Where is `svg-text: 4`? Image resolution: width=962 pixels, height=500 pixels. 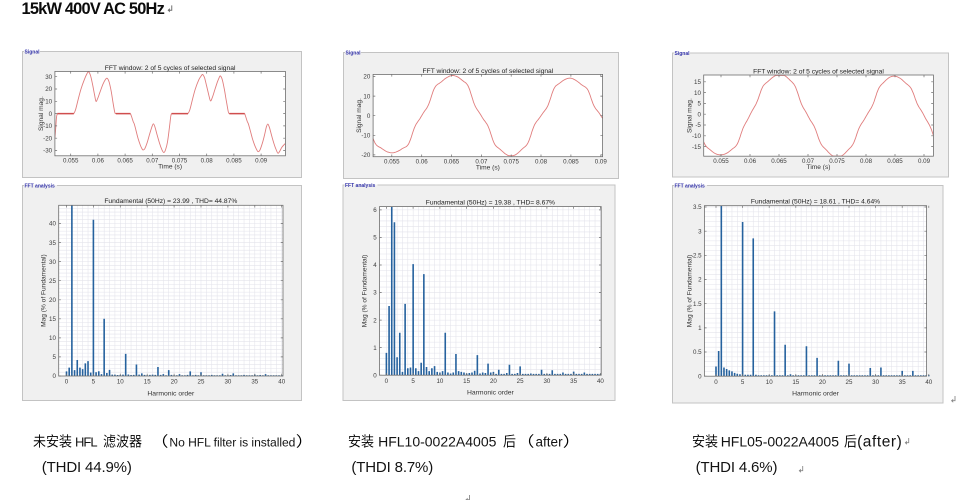
svg-text: 4 is located at coordinates (375, 265).